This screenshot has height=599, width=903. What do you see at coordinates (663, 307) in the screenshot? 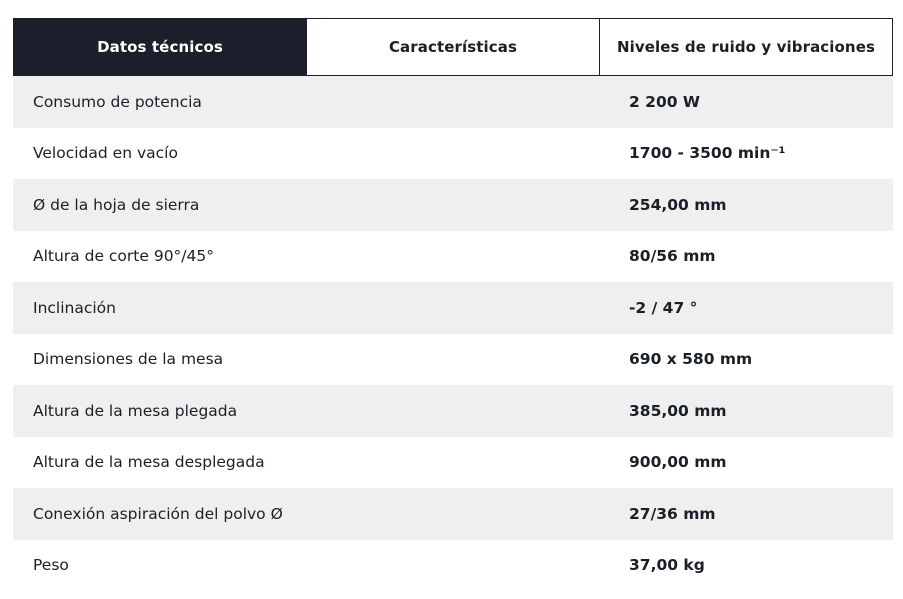
I see `spec-value: -2 / 47 °` at bounding box center [663, 307].